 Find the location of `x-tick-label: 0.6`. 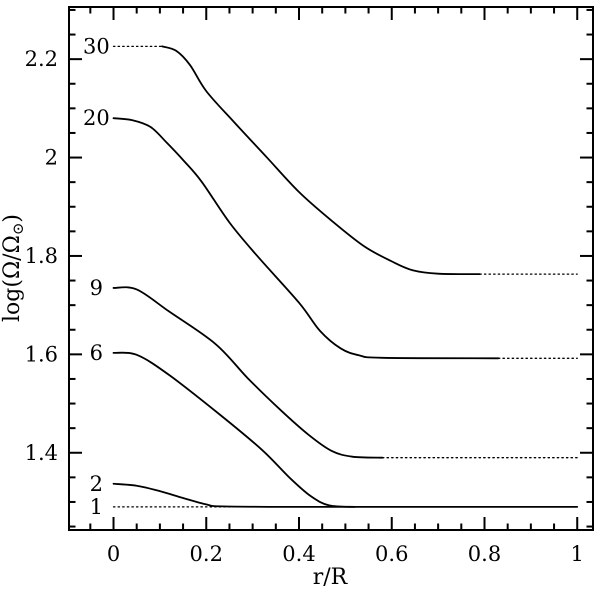

x-tick-label: 0.6 is located at coordinates (391, 554).